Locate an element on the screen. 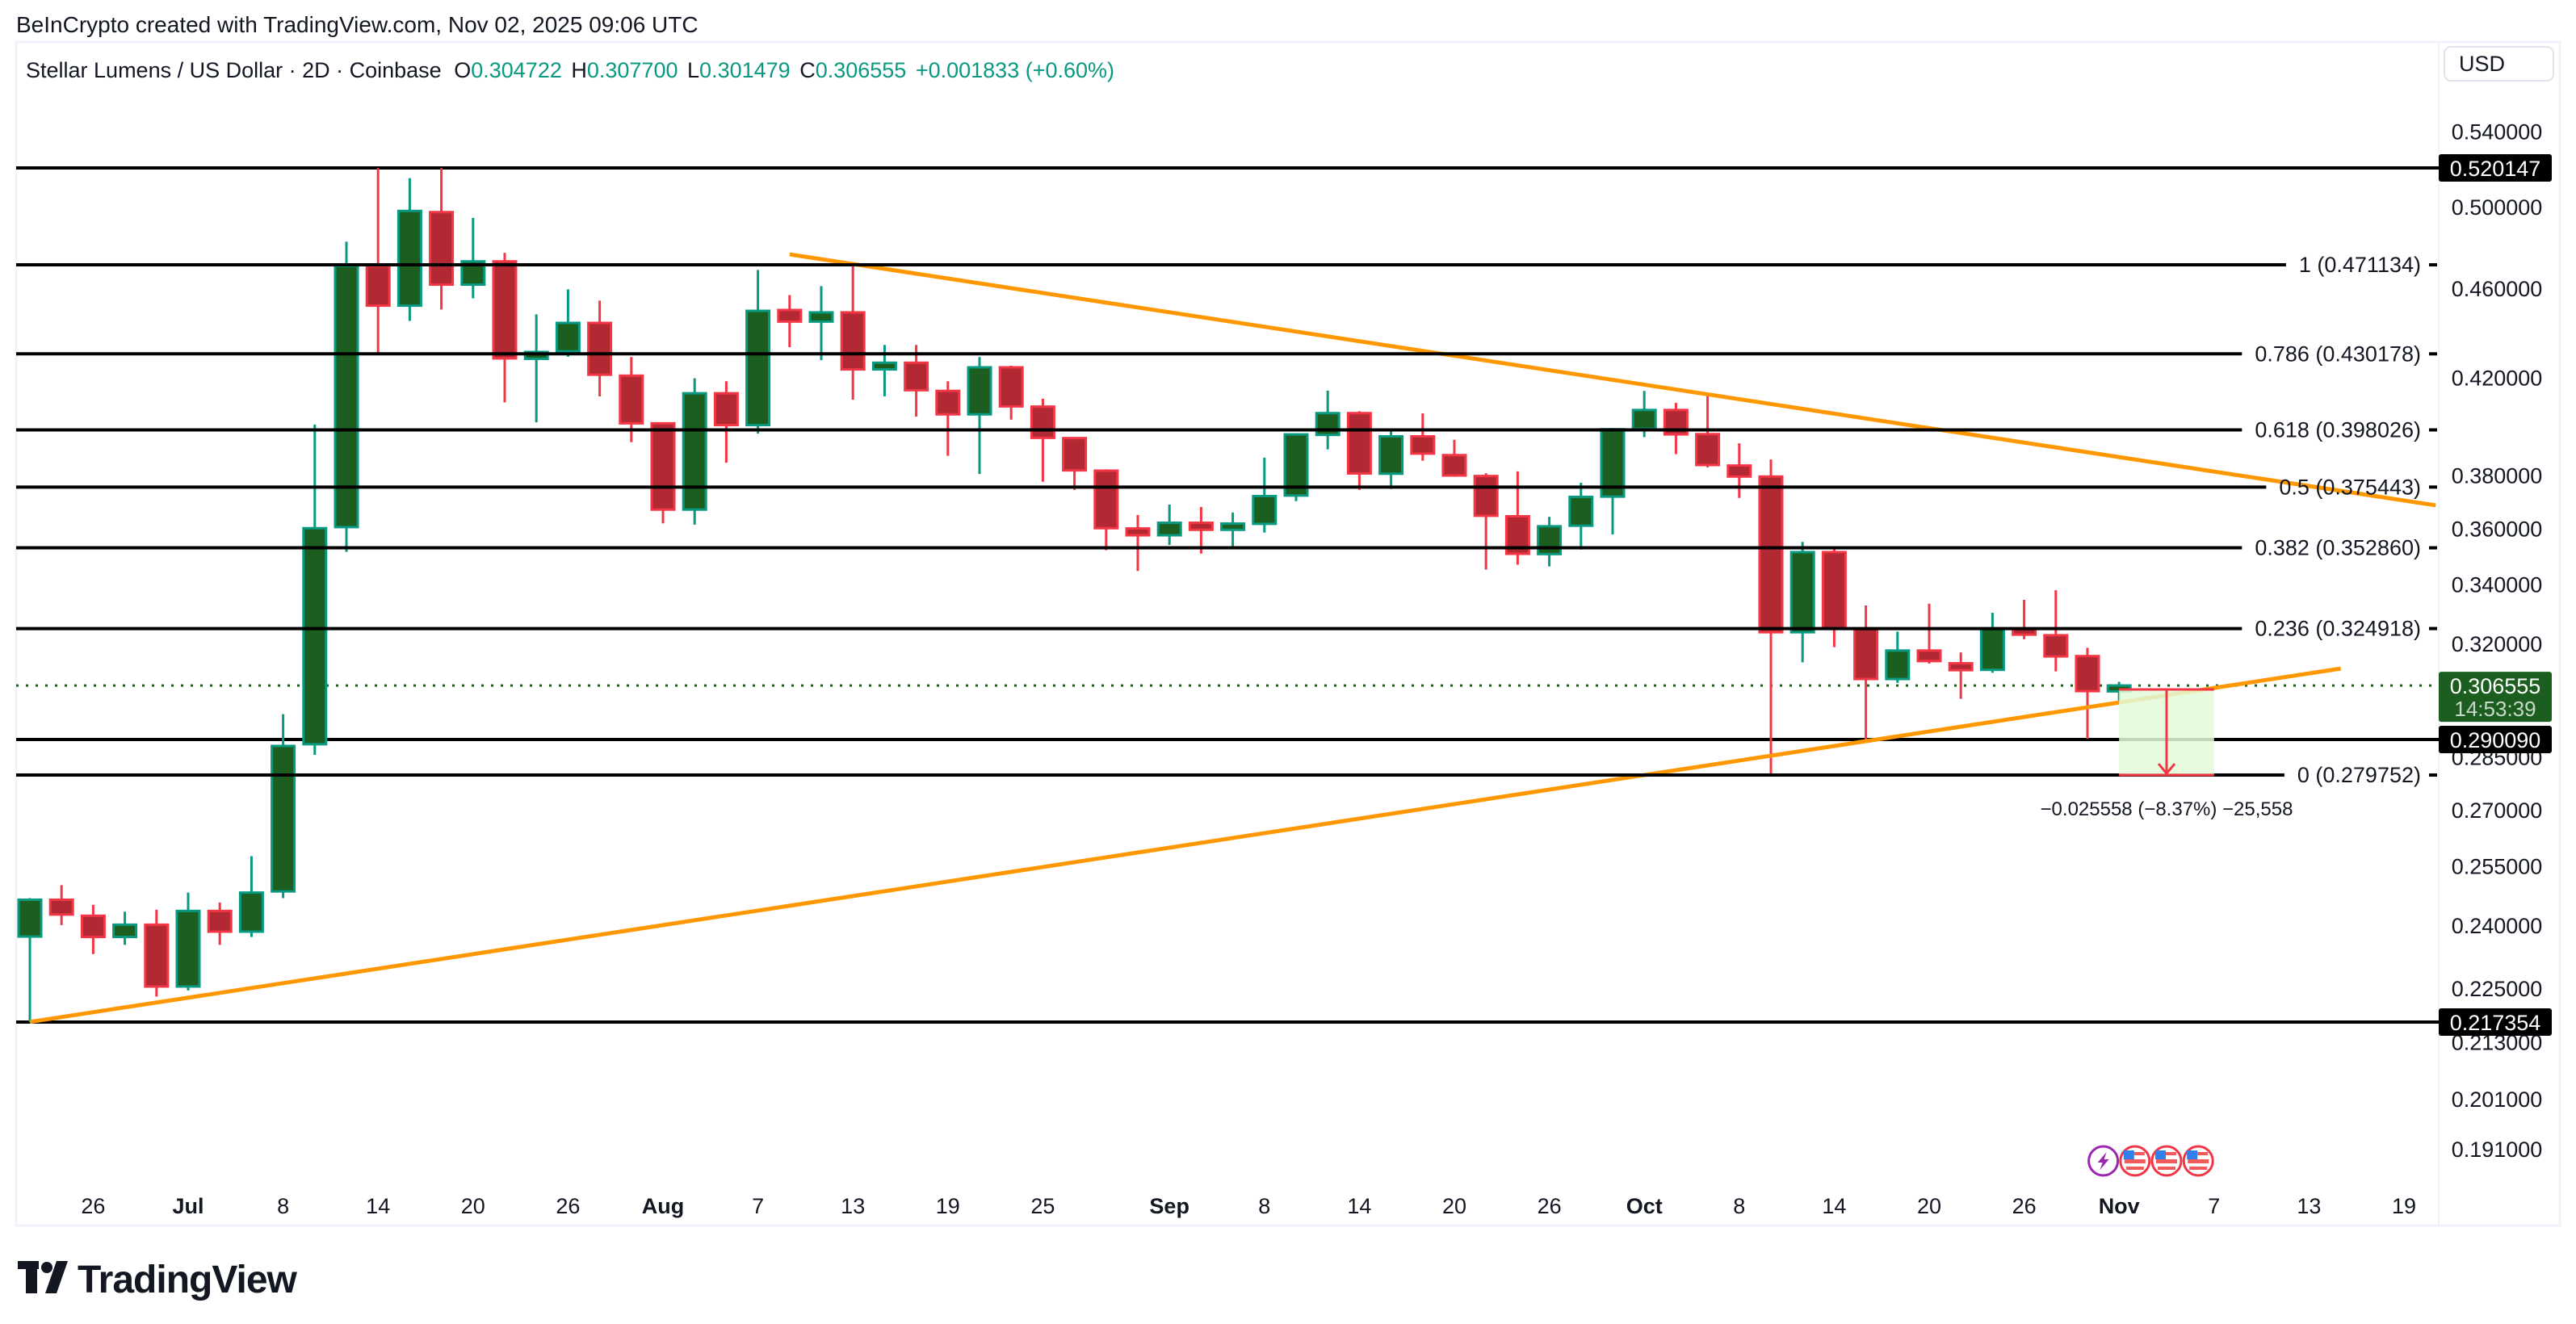  fib-level: 0.236 (0.324918) is located at coordinates (1226, 629).